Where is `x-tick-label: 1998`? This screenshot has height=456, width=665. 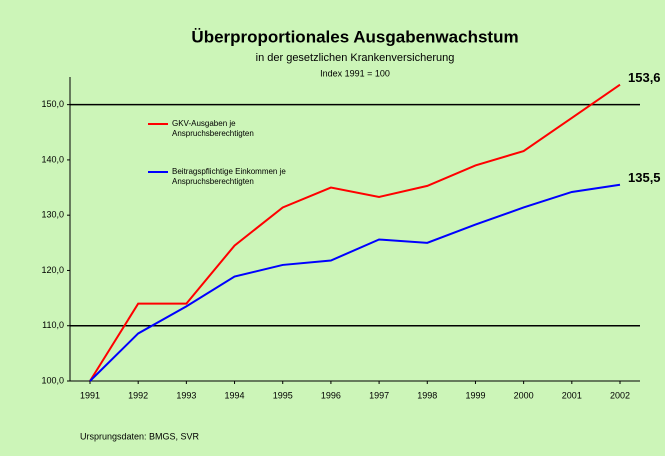
x-tick-label: 1998 is located at coordinates (427, 395).